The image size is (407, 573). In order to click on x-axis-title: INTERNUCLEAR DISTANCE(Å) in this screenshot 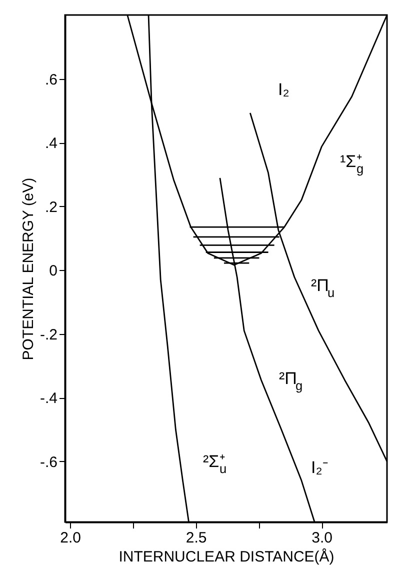, I will do `click(226, 557)`.